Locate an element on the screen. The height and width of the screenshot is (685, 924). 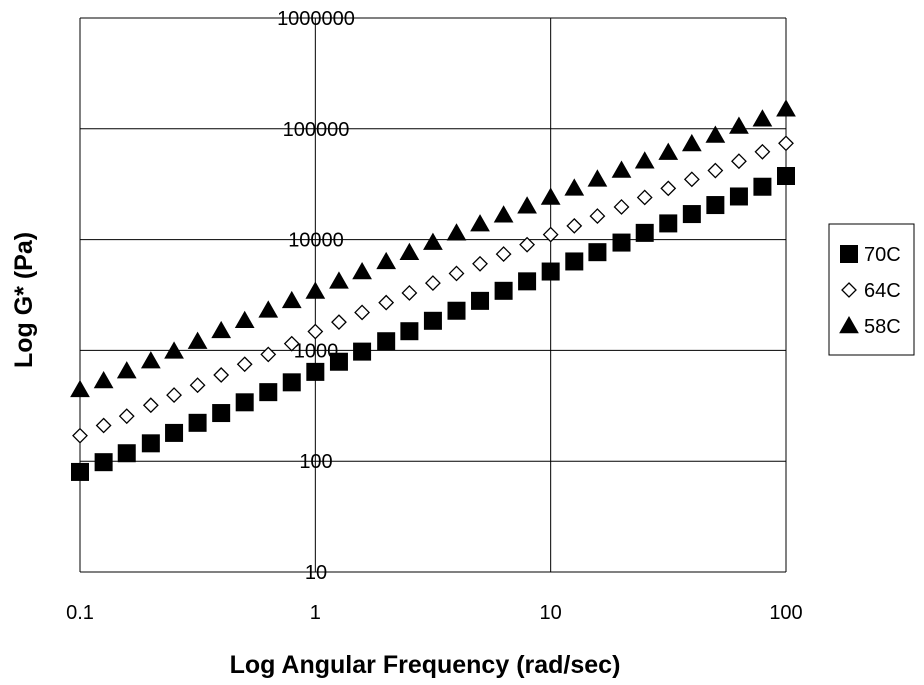
y-tick-label: 10 is located at coordinates (316, 573).